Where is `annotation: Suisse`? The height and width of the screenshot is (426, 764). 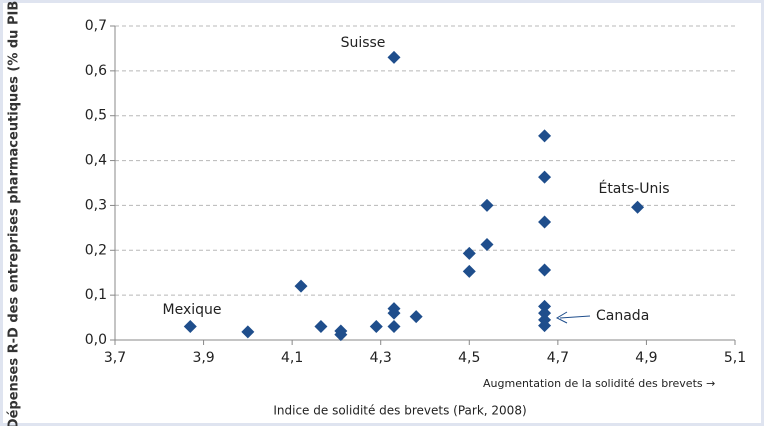 annotation: Suisse is located at coordinates (363, 43).